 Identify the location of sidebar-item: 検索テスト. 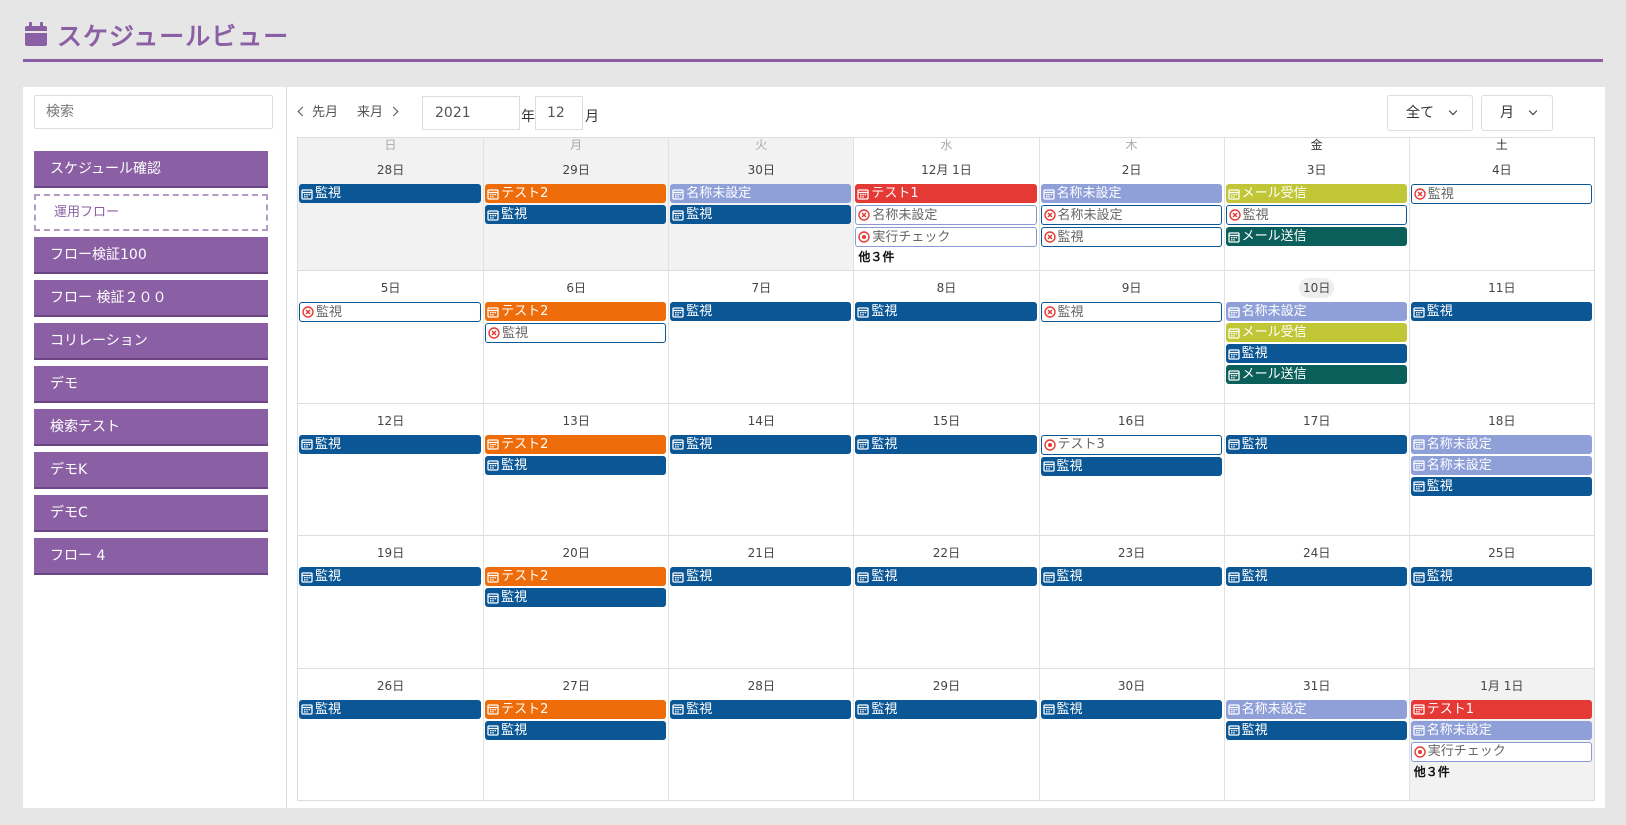
(151, 427).